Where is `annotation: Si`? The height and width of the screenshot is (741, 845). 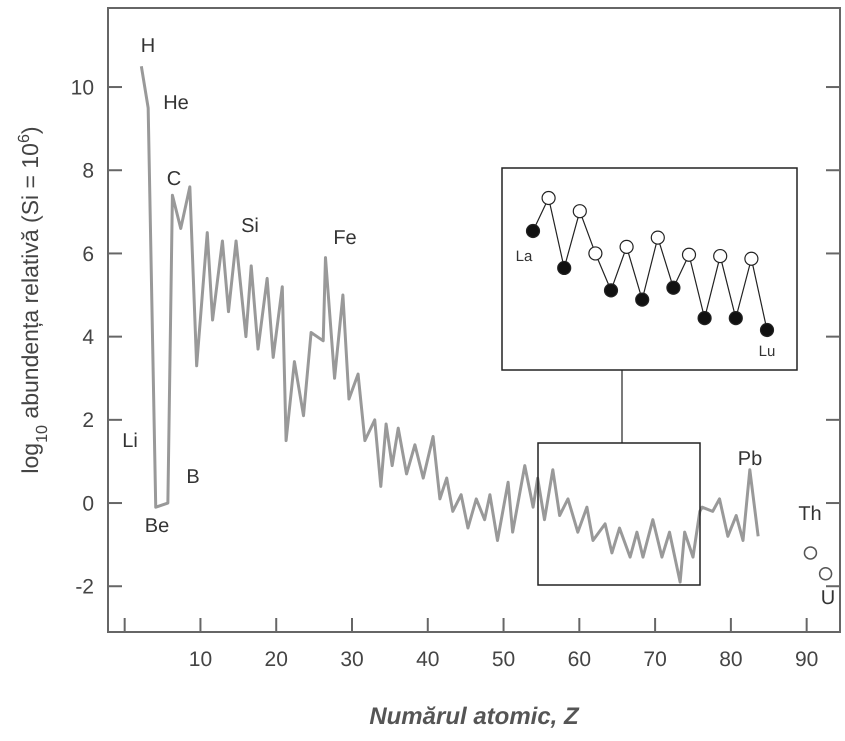
annotation: Si is located at coordinates (250, 226).